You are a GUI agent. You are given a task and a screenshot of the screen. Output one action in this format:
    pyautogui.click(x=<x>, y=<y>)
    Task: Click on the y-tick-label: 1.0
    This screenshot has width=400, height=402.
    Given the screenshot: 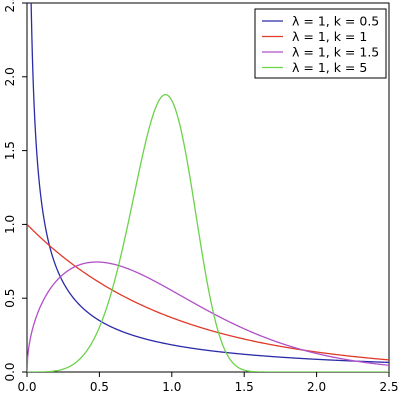 What is the action you would take?
    pyautogui.click(x=10, y=224)
    